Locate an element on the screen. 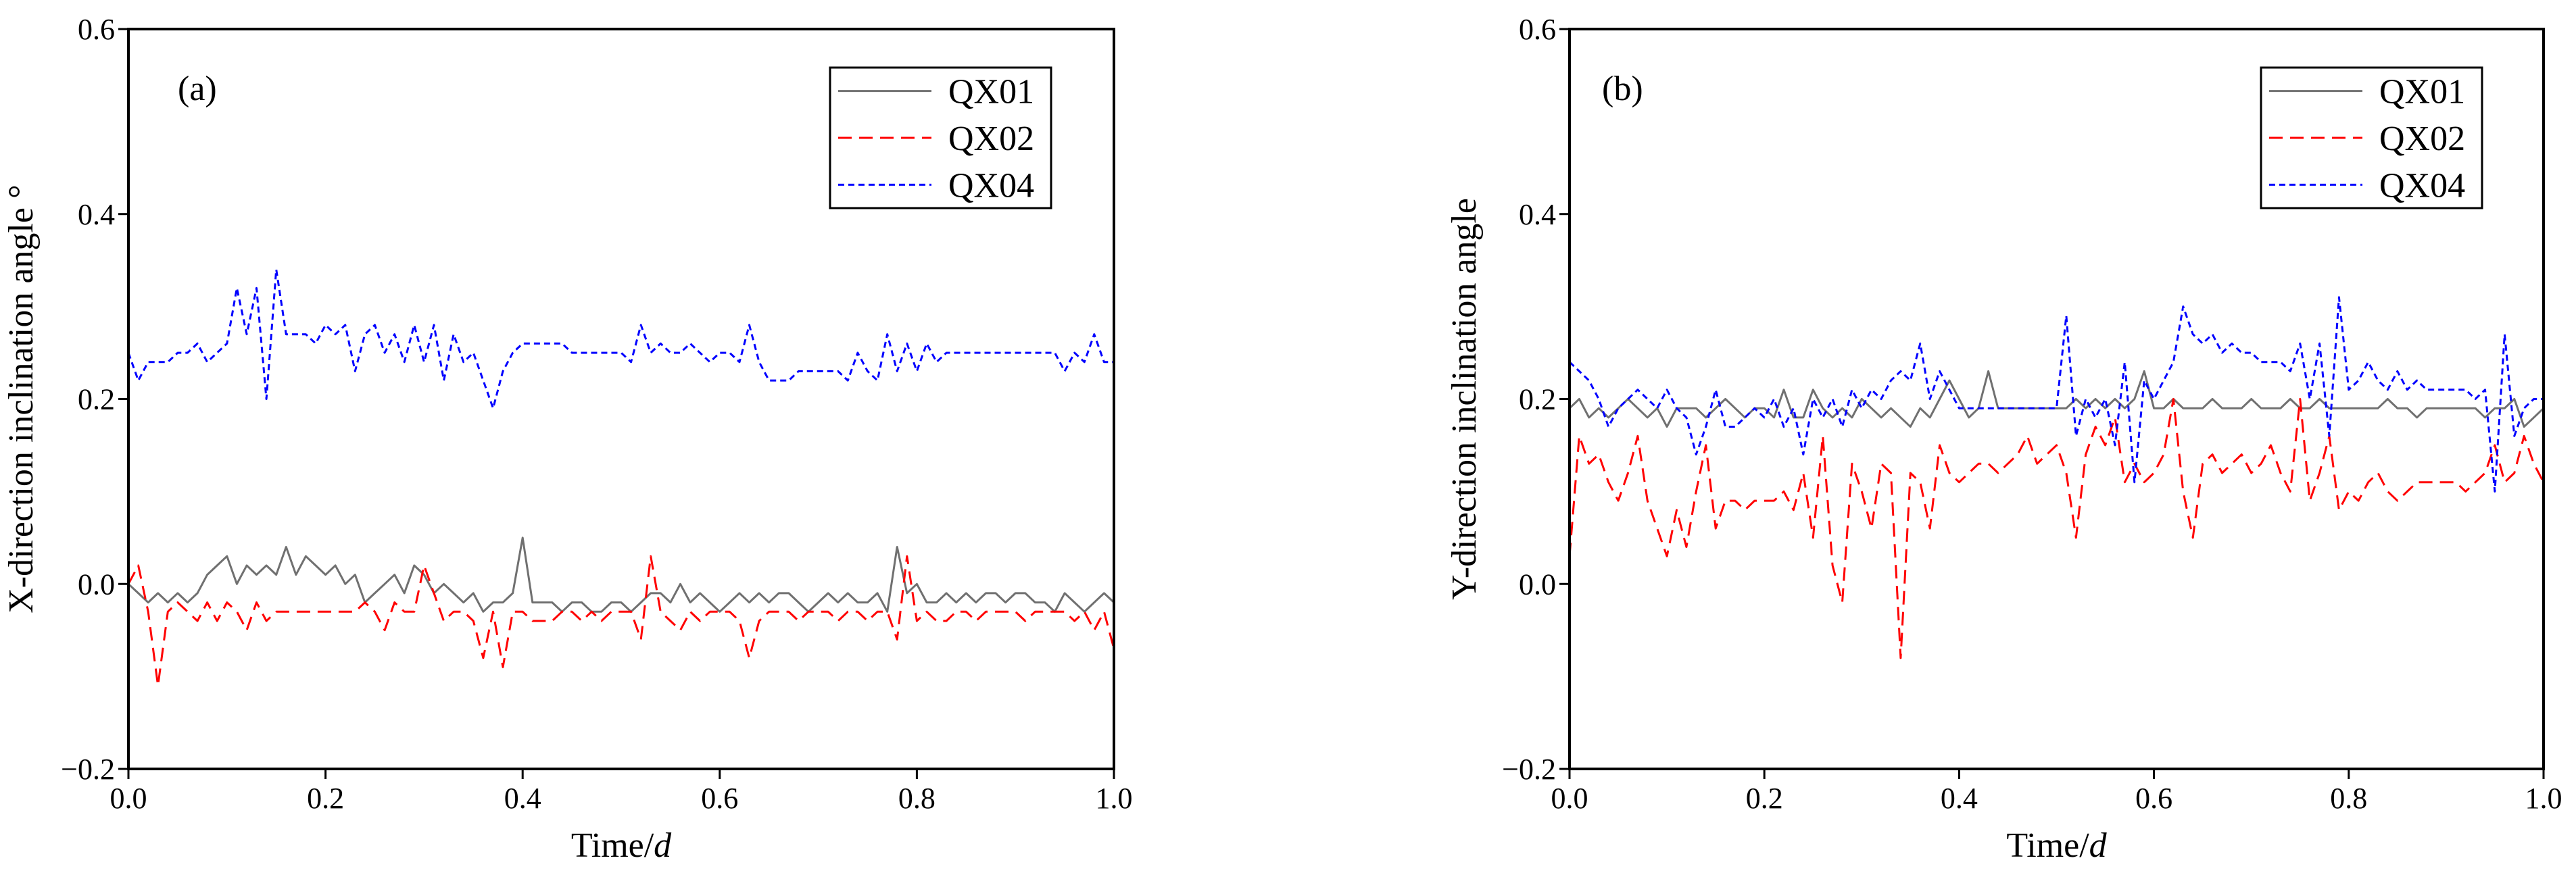 The height and width of the screenshot is (875, 2576). panel-label: (b) is located at coordinates (1622, 89).